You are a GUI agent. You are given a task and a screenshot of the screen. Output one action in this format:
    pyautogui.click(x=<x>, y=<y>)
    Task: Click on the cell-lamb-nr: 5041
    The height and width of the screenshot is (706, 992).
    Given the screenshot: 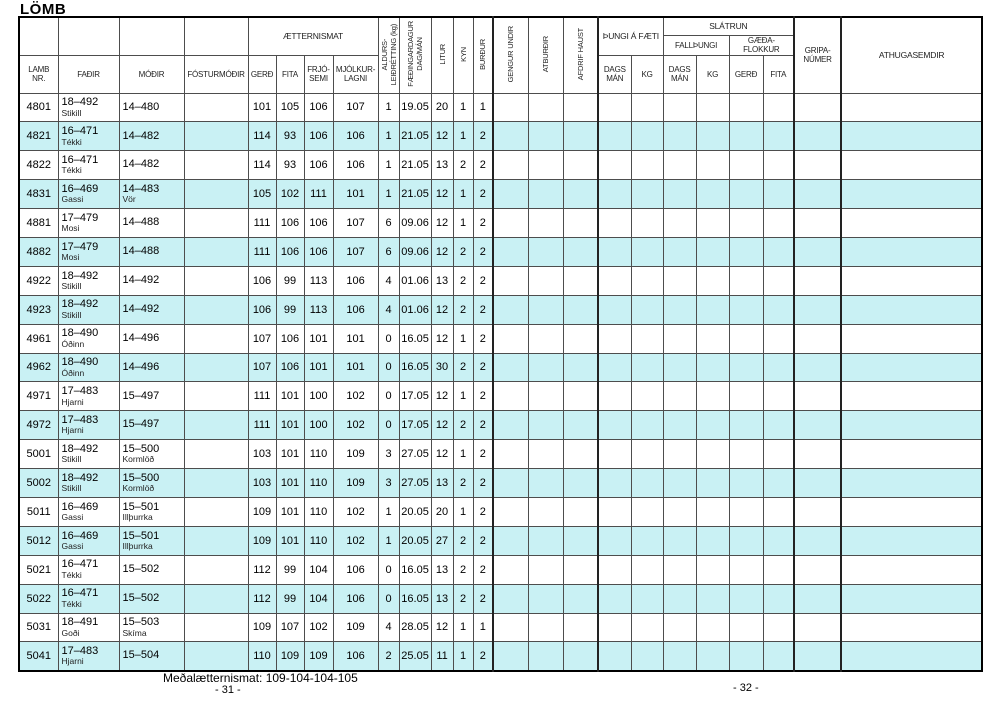 What is the action you would take?
    pyautogui.click(x=38, y=656)
    